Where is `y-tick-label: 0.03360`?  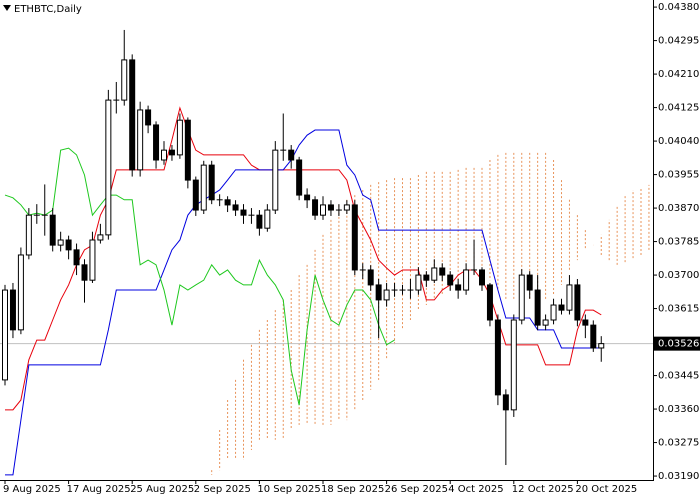
y-tick-label: 0.03360 is located at coordinates (678, 409).